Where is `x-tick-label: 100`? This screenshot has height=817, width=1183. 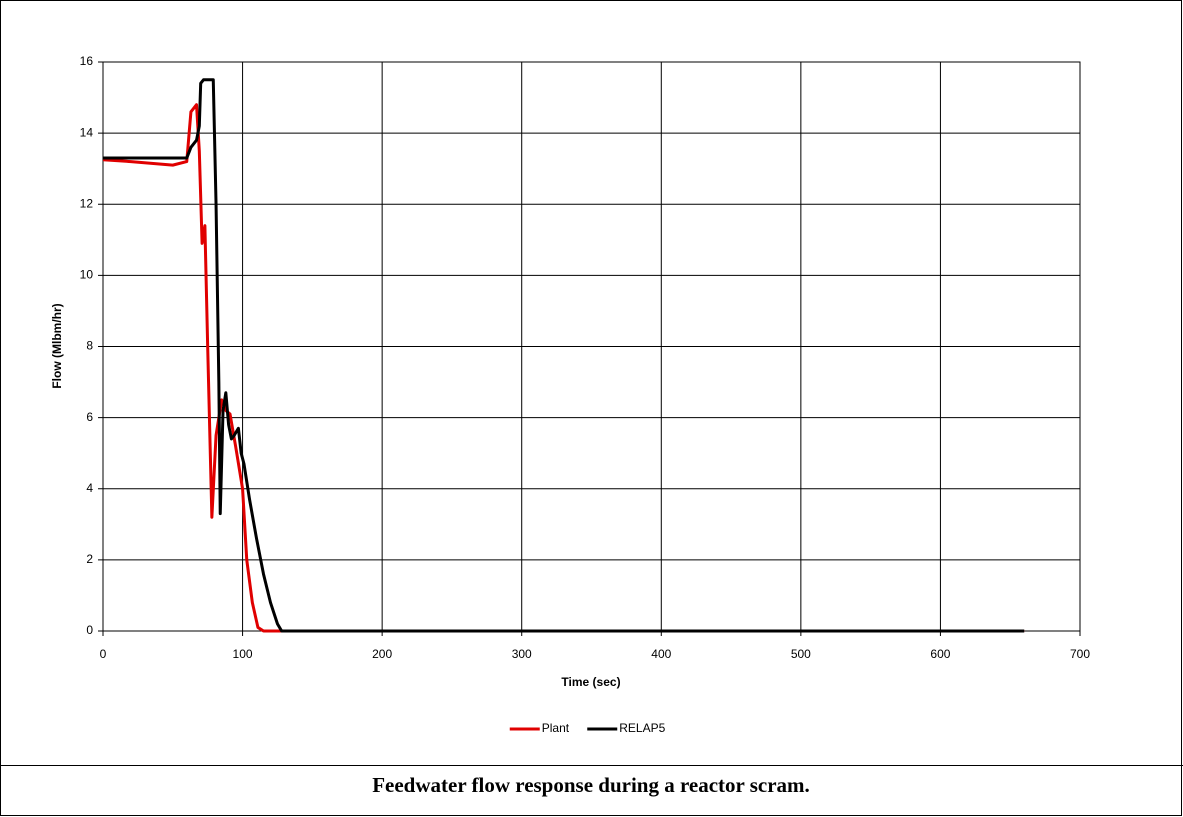
x-tick-label: 100 is located at coordinates (243, 654).